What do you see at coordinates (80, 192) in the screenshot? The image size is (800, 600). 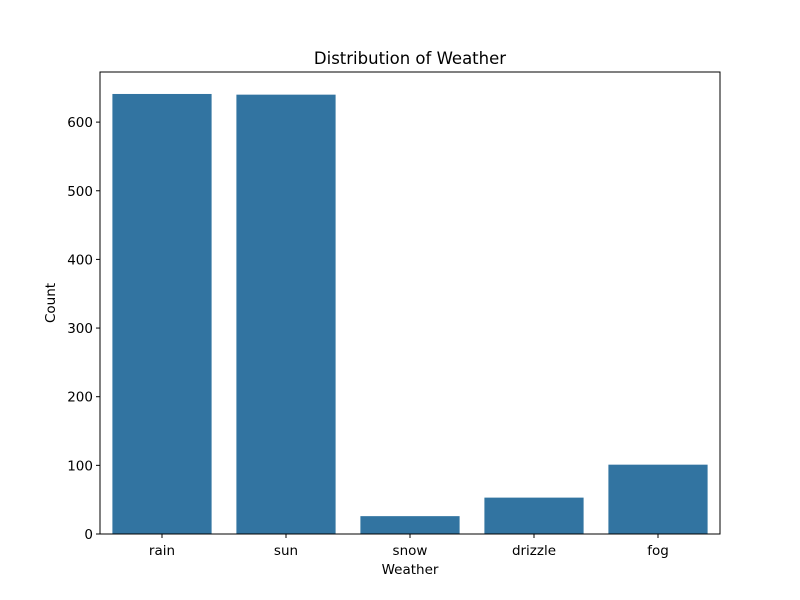 I see `y-tick-label: 500` at bounding box center [80, 192].